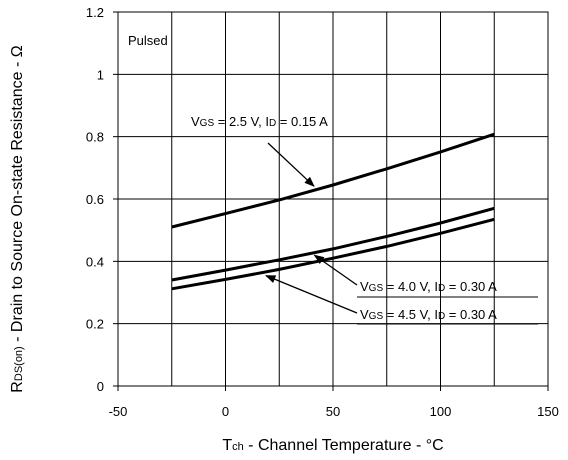 The image size is (568, 460). What do you see at coordinates (259, 121) in the screenshot?
I see `series-label-vgs-2-5: VGS = 2.5 V, ID = 0.15 A` at bounding box center [259, 121].